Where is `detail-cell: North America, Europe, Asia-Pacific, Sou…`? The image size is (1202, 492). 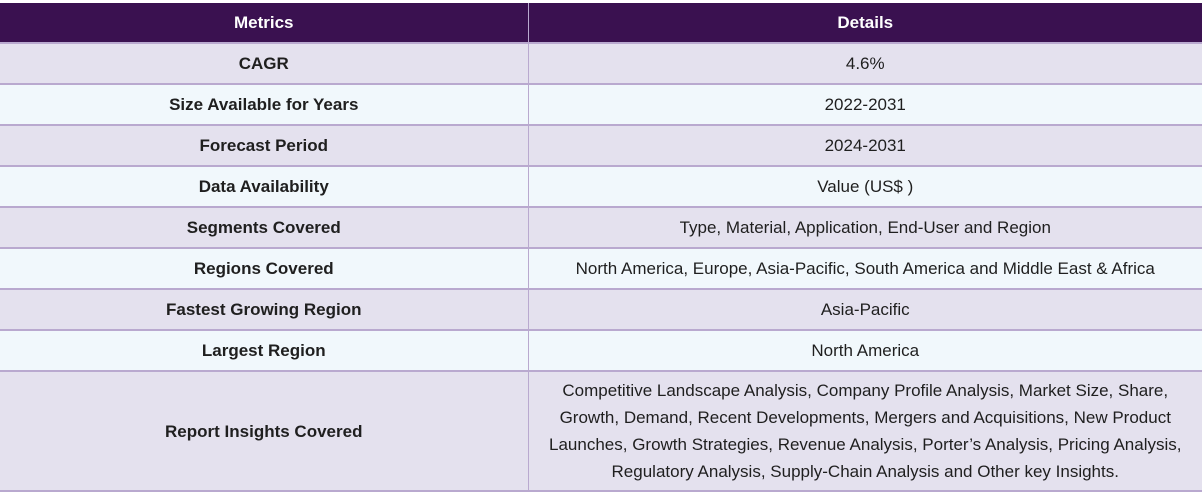 detail-cell: North America, Europe, Asia-Pacific, Sou… is located at coordinates (865, 269).